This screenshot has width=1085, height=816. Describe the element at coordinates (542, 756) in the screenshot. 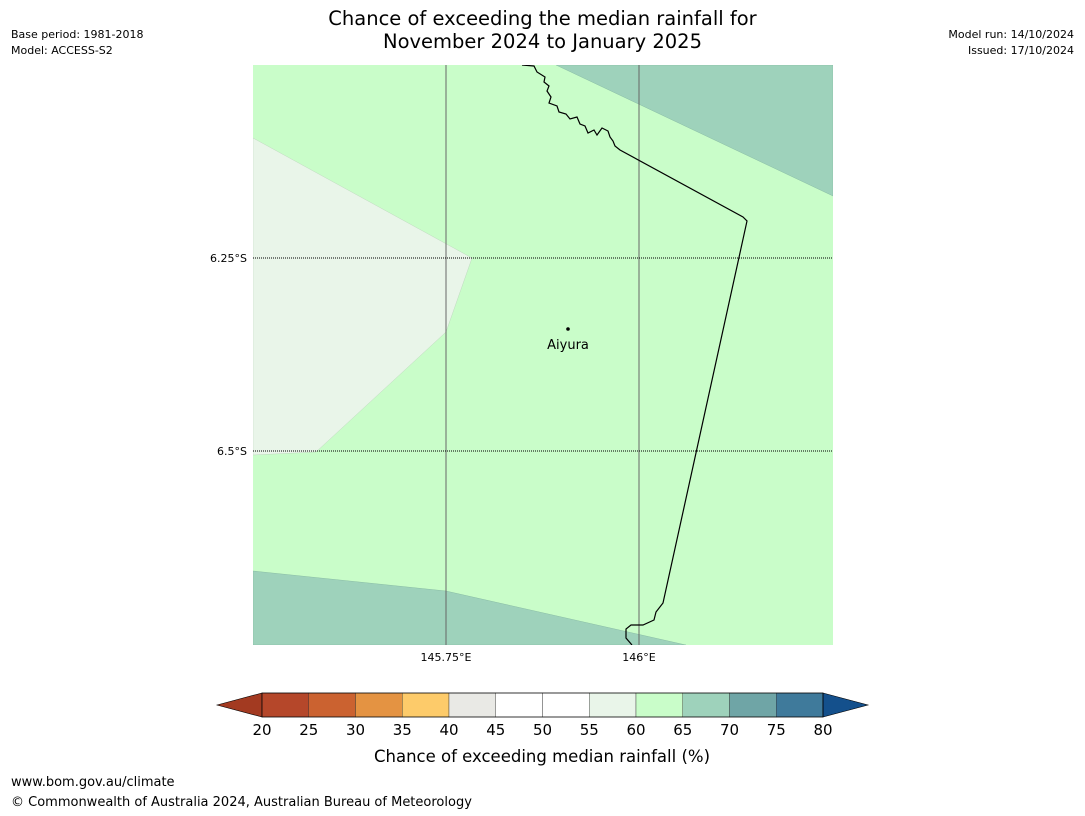

I see `colorbar-label: Chance of exceeding median rainfall (%)` at that location.